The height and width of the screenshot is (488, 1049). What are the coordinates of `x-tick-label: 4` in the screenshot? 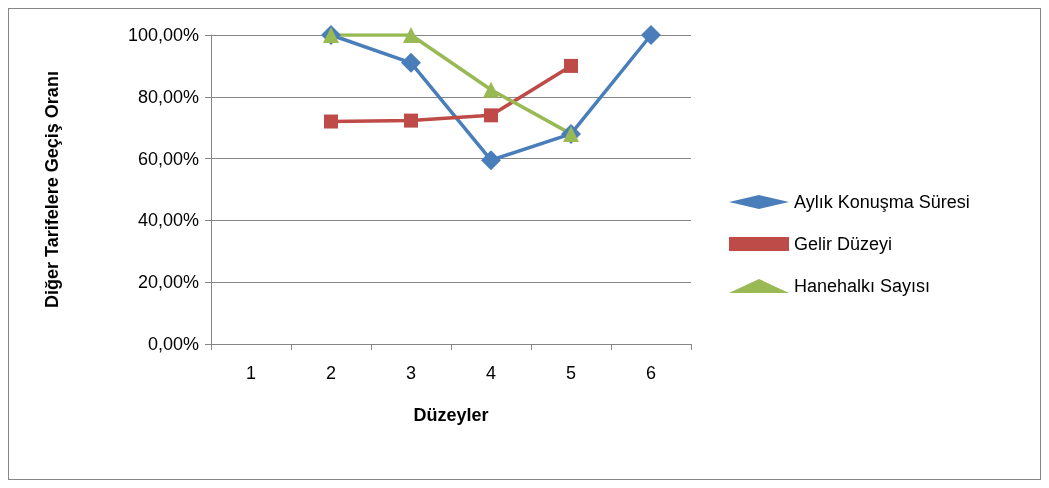 It's located at (491, 373).